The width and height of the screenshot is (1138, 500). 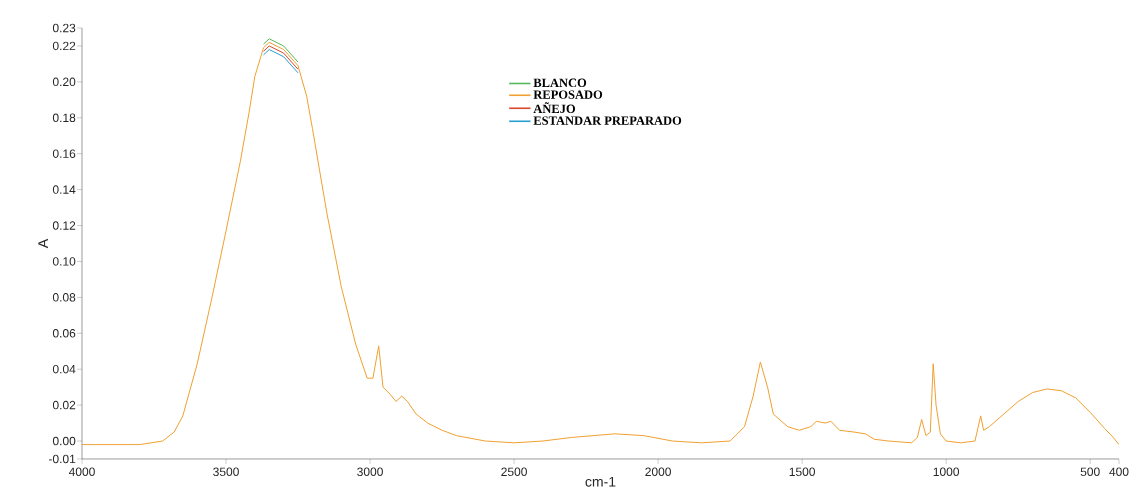 I want to click on line-series, so click(x=280, y=50).